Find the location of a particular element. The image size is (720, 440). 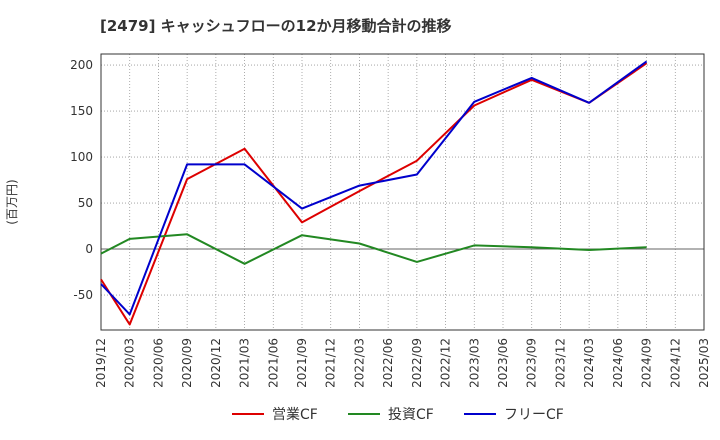

x-tick-label: 2021/12 is located at coordinates (331, 363).